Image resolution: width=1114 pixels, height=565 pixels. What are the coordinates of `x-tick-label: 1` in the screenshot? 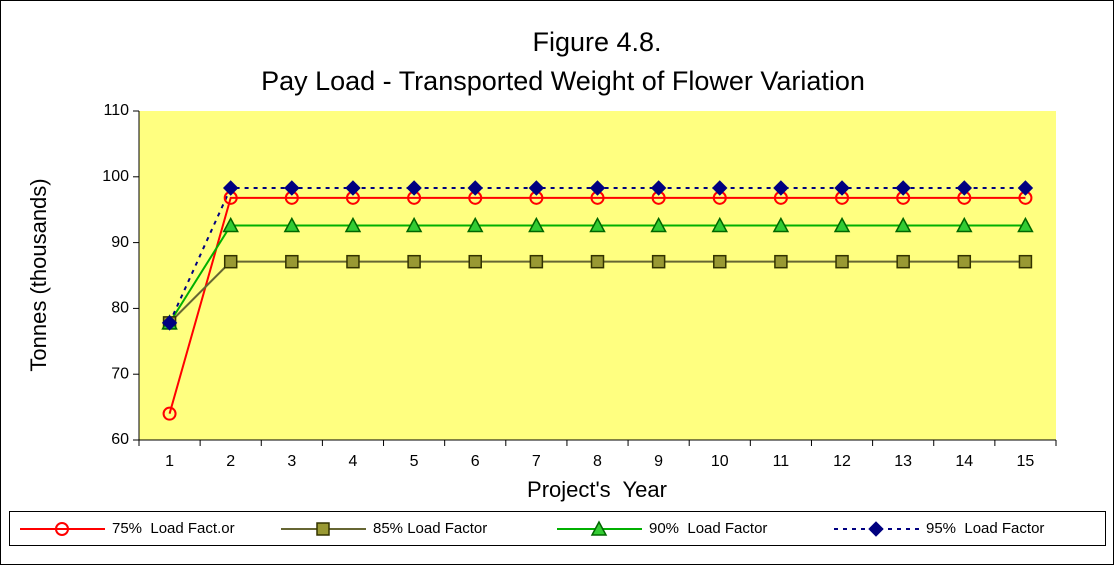 It's located at (169, 461).